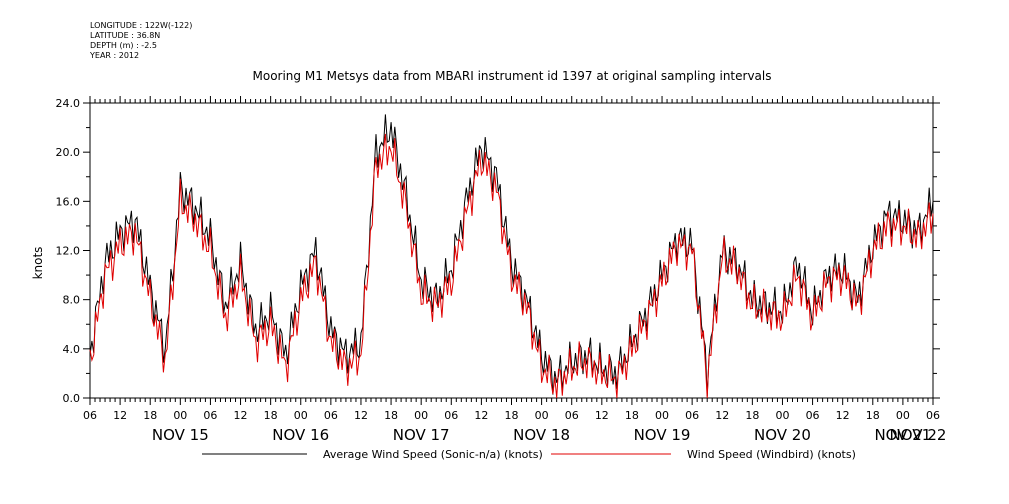 This screenshot has height=504, width=1009. What do you see at coordinates (115, 55) in the screenshot?
I see `year-text: YEAR : 2012` at bounding box center [115, 55].